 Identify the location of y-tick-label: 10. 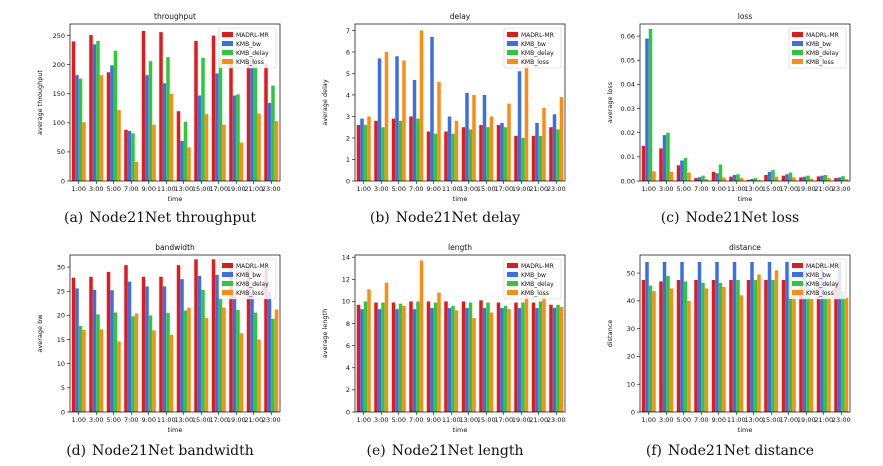
(631, 385).